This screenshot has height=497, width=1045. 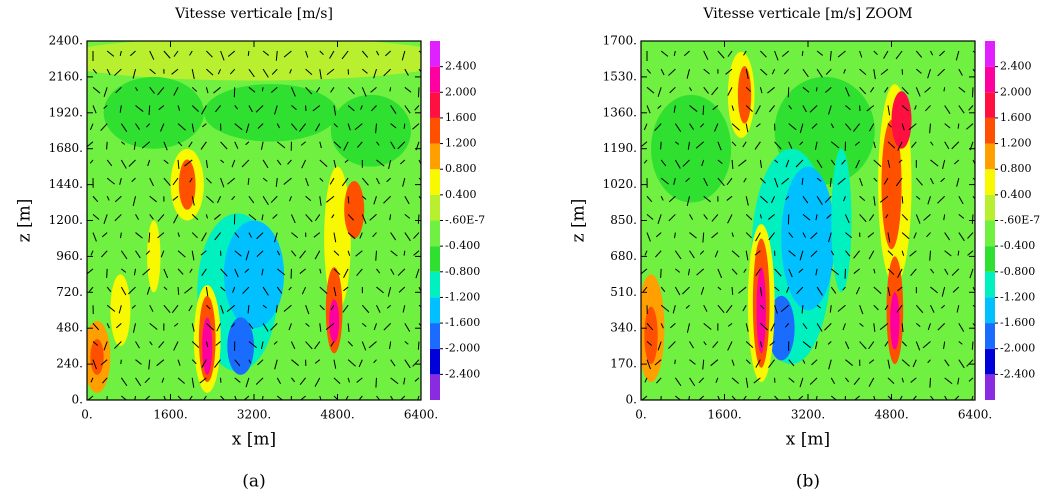 I want to click on colorbar-label: -1.600, so click(x=462, y=322).